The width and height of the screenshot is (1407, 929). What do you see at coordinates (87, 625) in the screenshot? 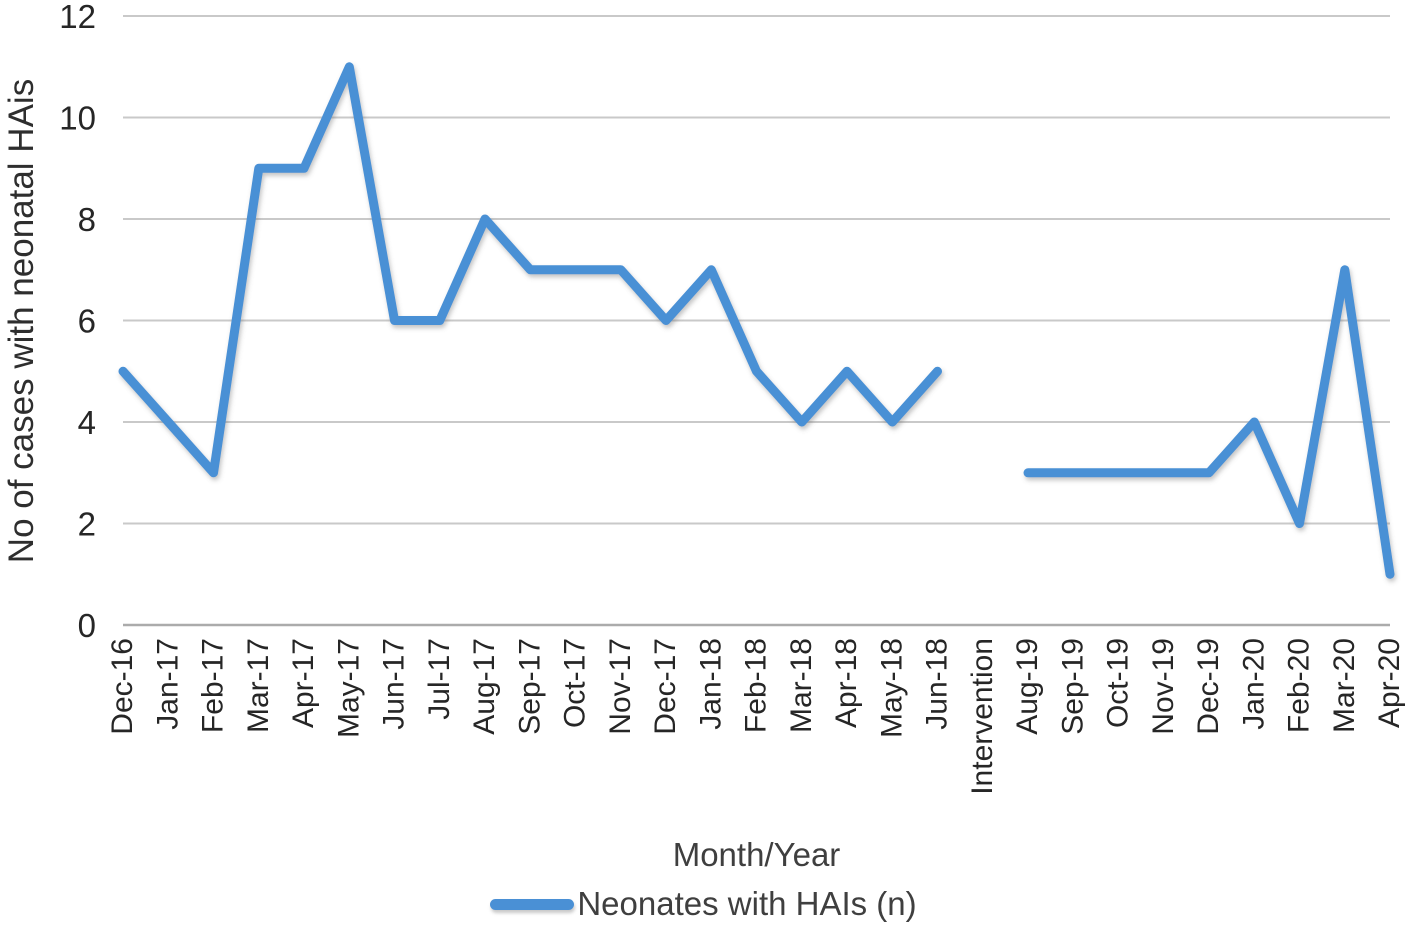
I see `y-tick-label: 0` at bounding box center [87, 625].